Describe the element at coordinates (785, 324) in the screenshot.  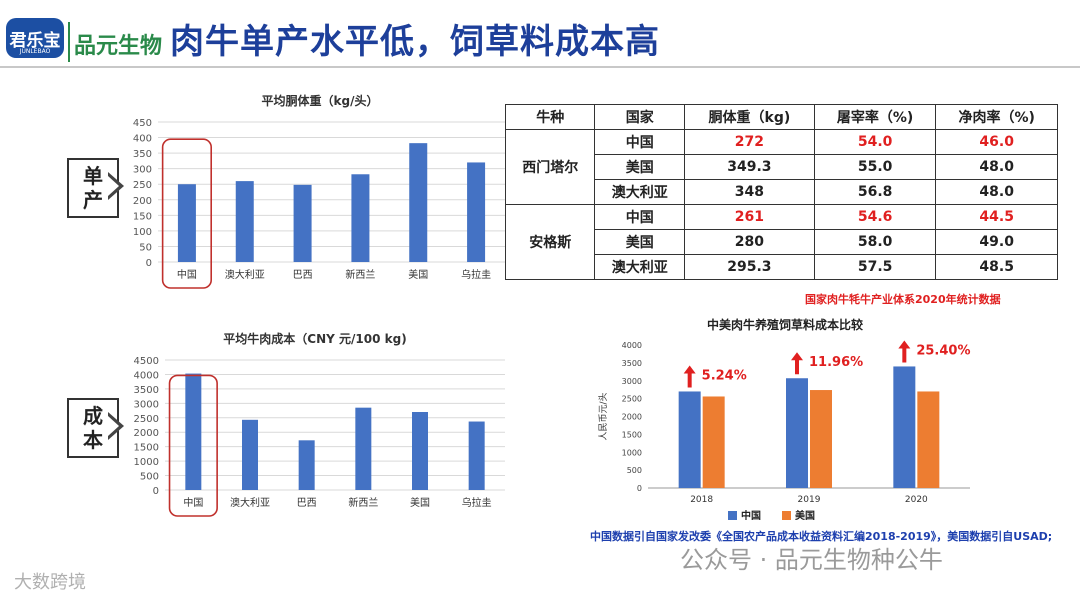
I see `chart-title: 中美肉牛养殖饲草料成本比较` at that location.